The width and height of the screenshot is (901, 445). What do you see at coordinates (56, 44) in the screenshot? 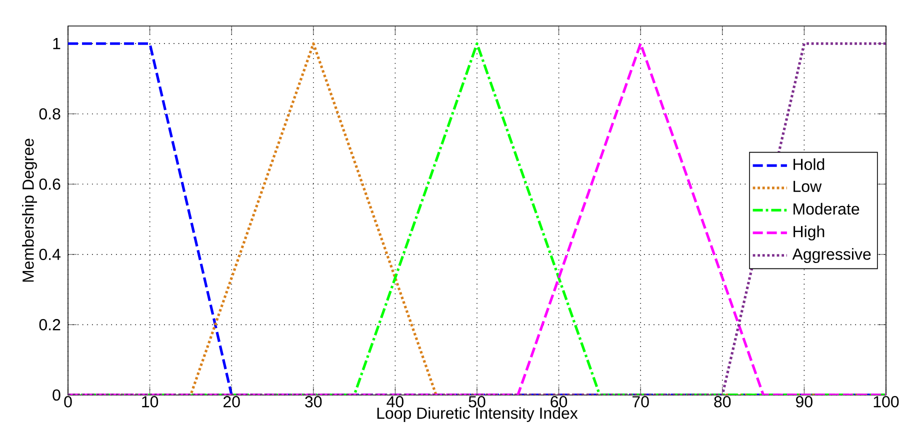
I see `y-tick-label: 1` at bounding box center [56, 44].